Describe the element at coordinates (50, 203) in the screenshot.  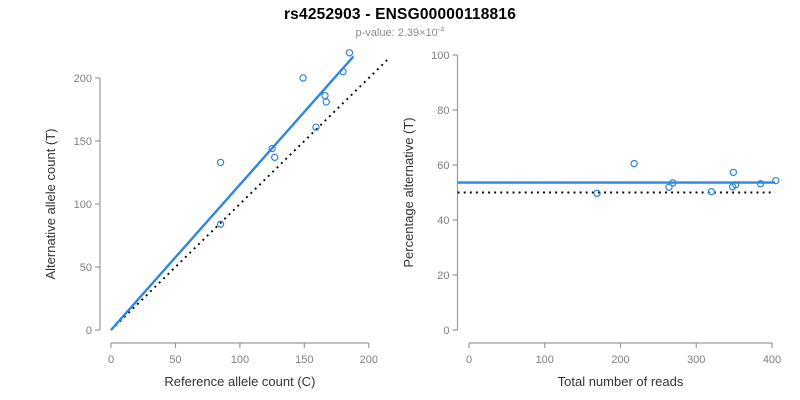
I see `y-axis-title: Alternative allele count (T)` at that location.